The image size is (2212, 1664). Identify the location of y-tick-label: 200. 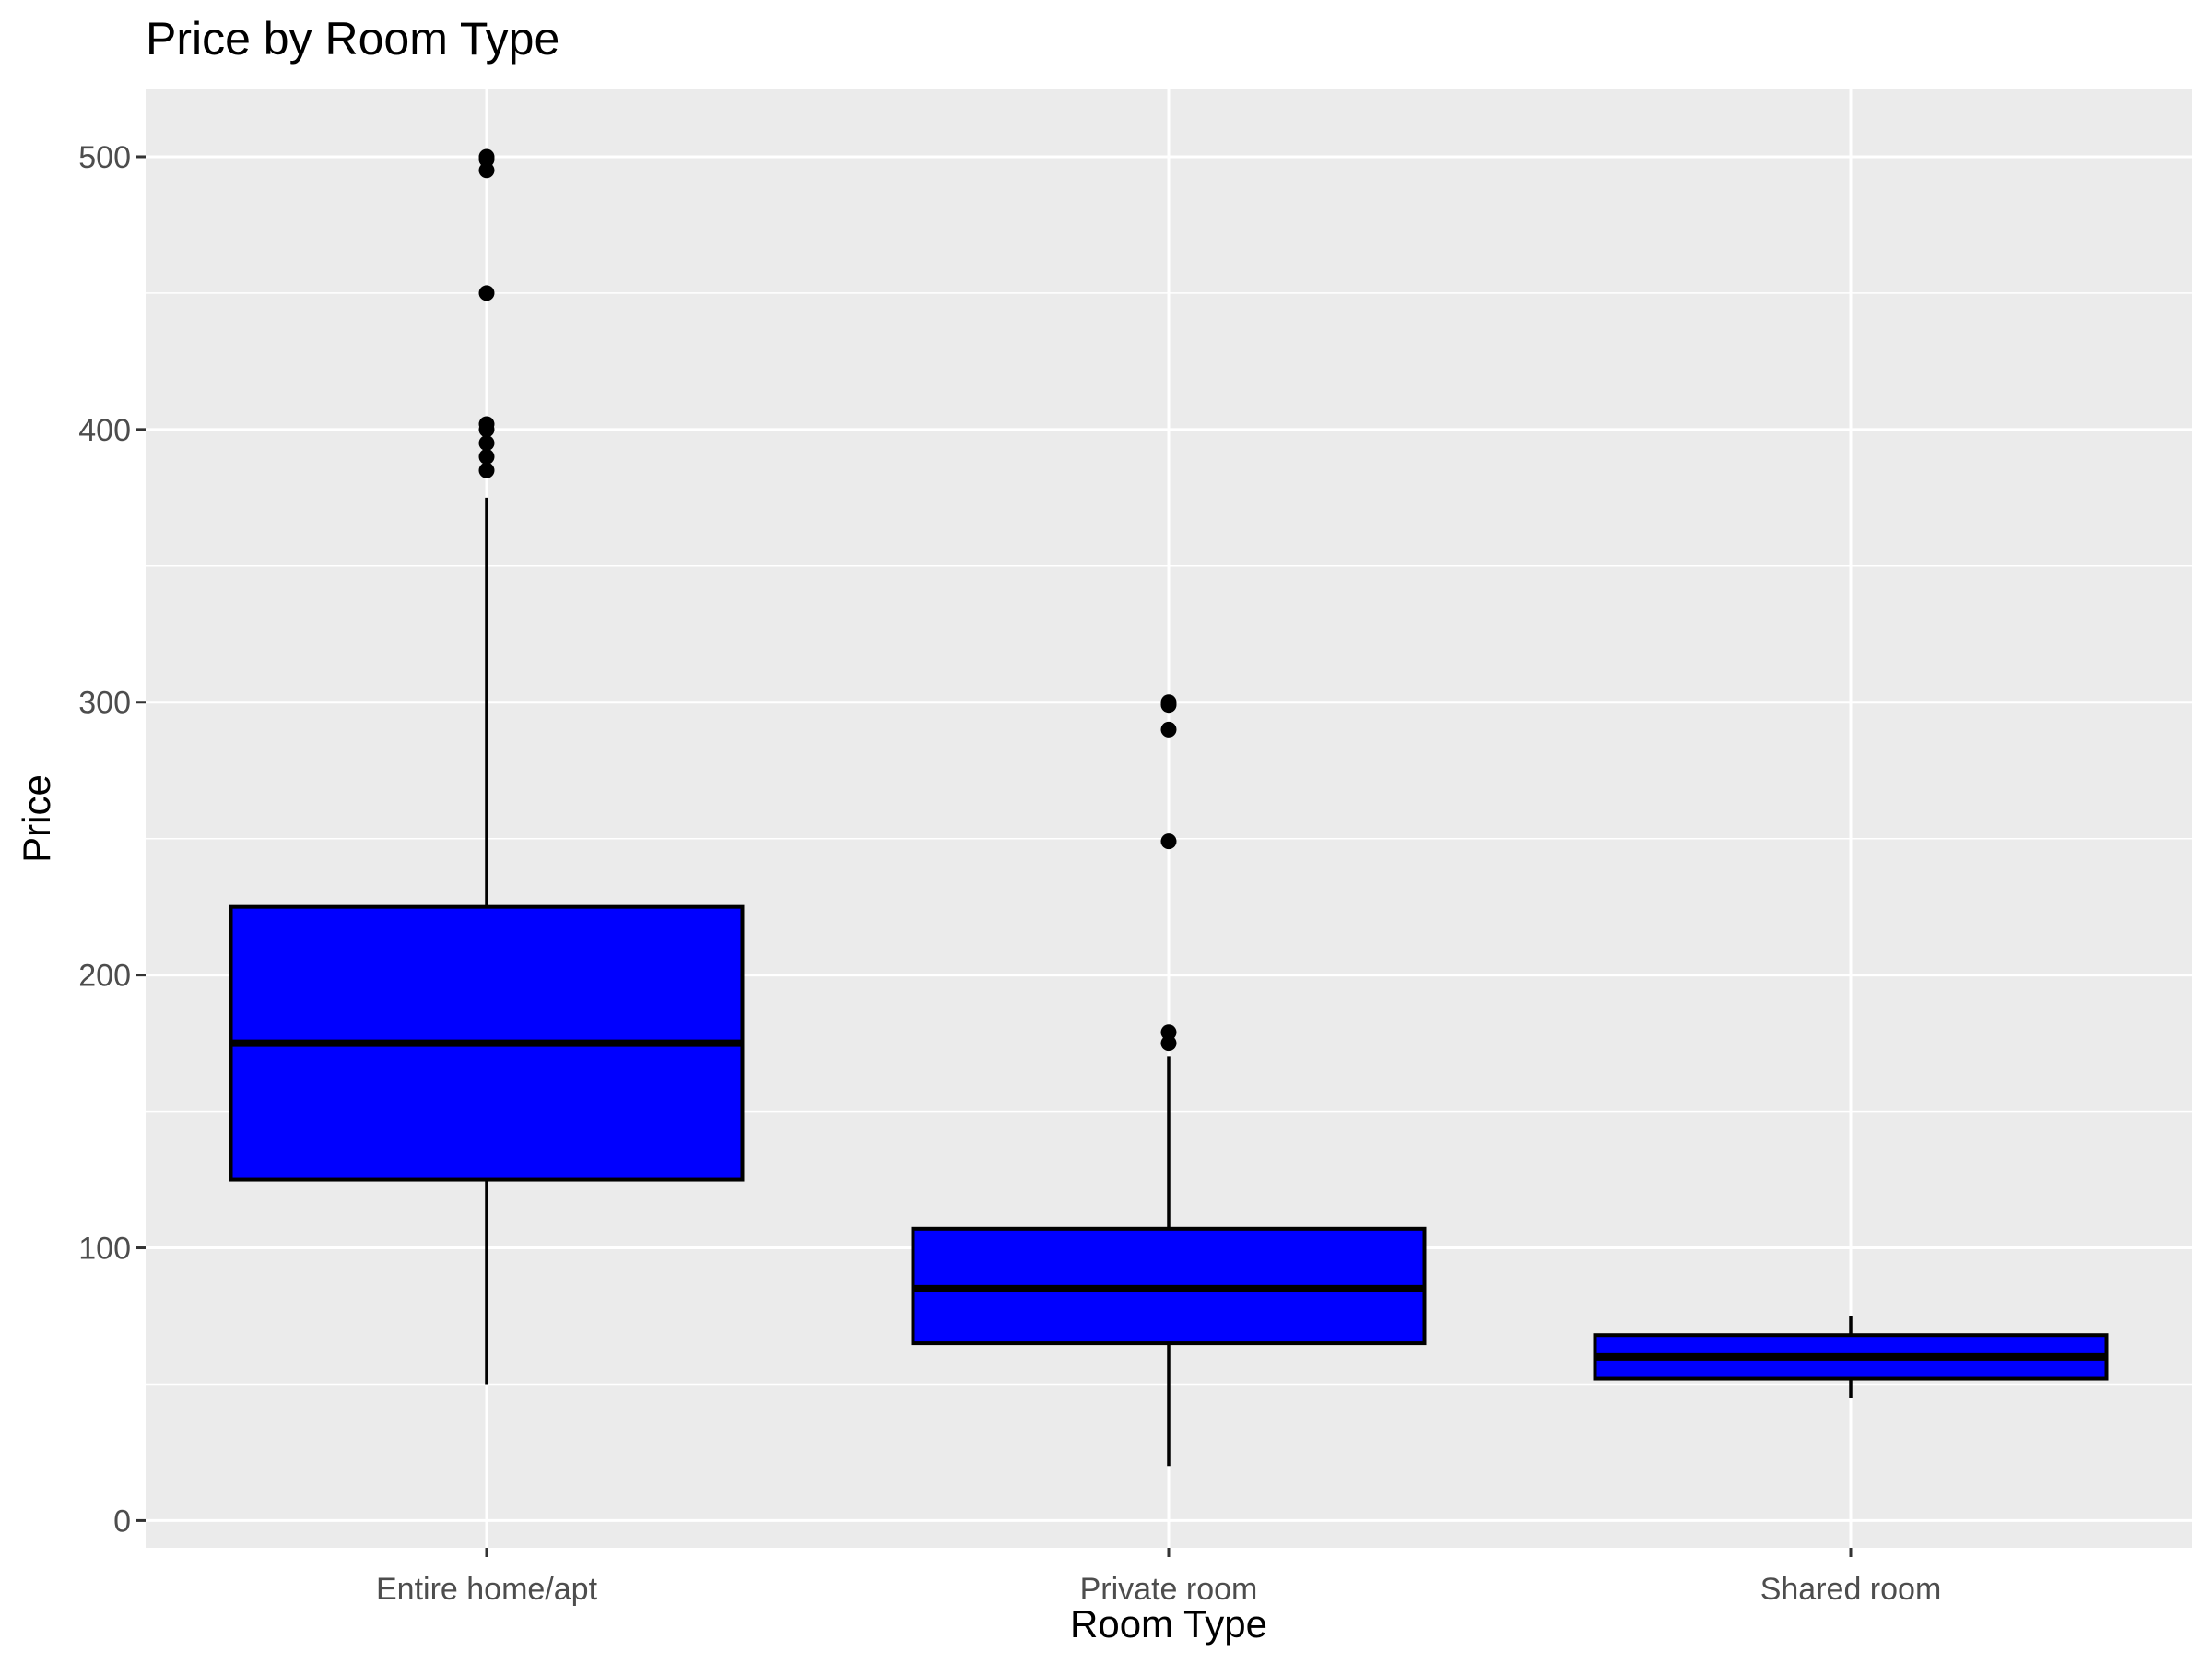
(104, 976).